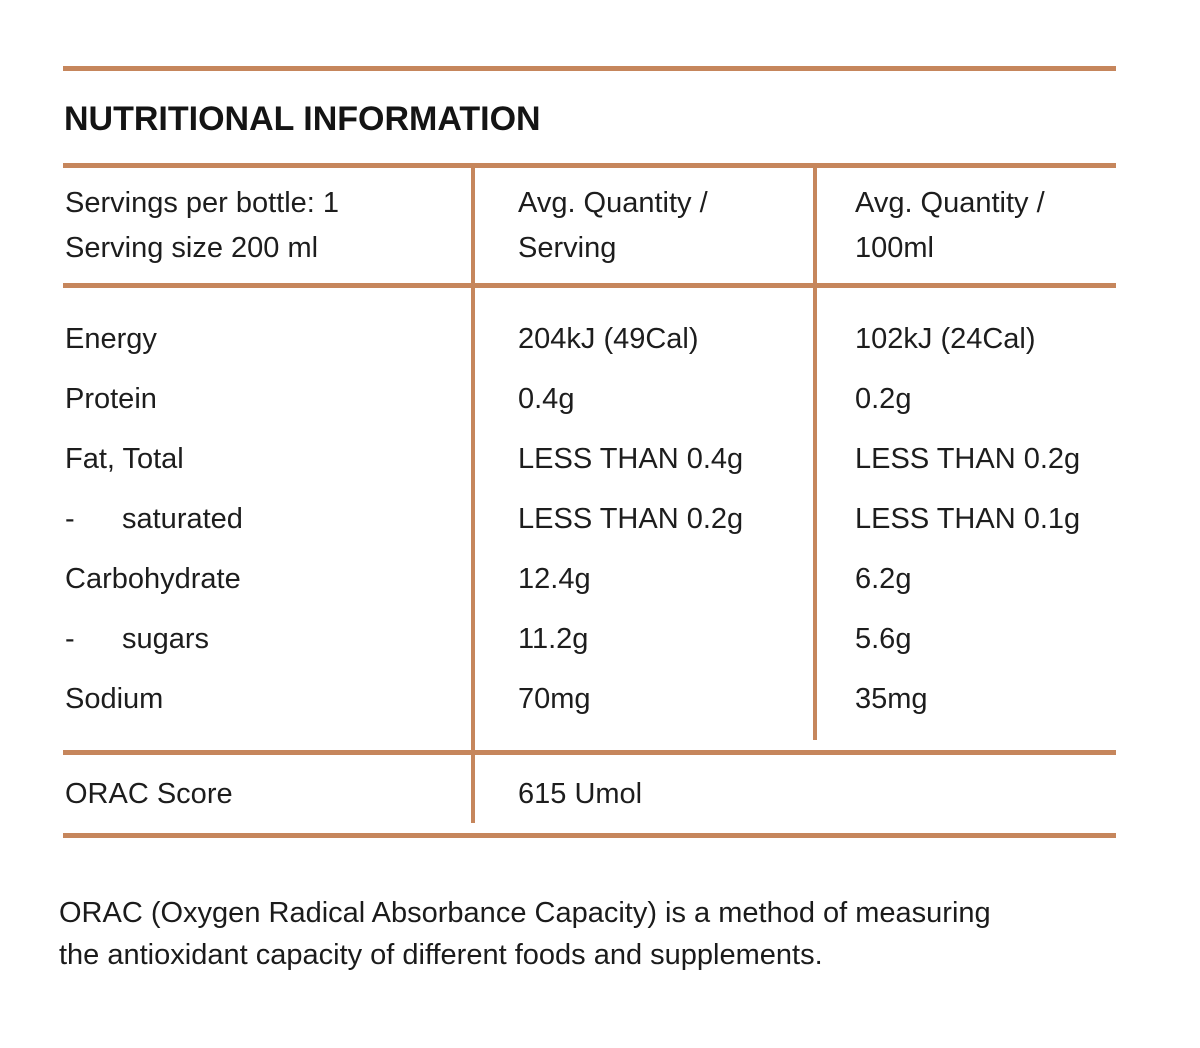 This screenshot has width=1200, height=1048. I want to click on value-per-serving: LESS THAN 0.2g, so click(631, 519).